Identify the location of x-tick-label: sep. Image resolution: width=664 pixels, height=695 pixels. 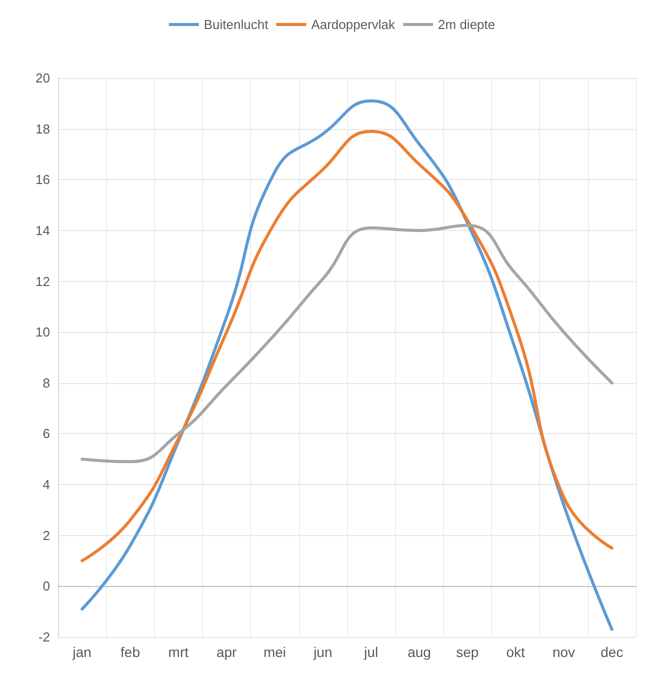
(467, 652).